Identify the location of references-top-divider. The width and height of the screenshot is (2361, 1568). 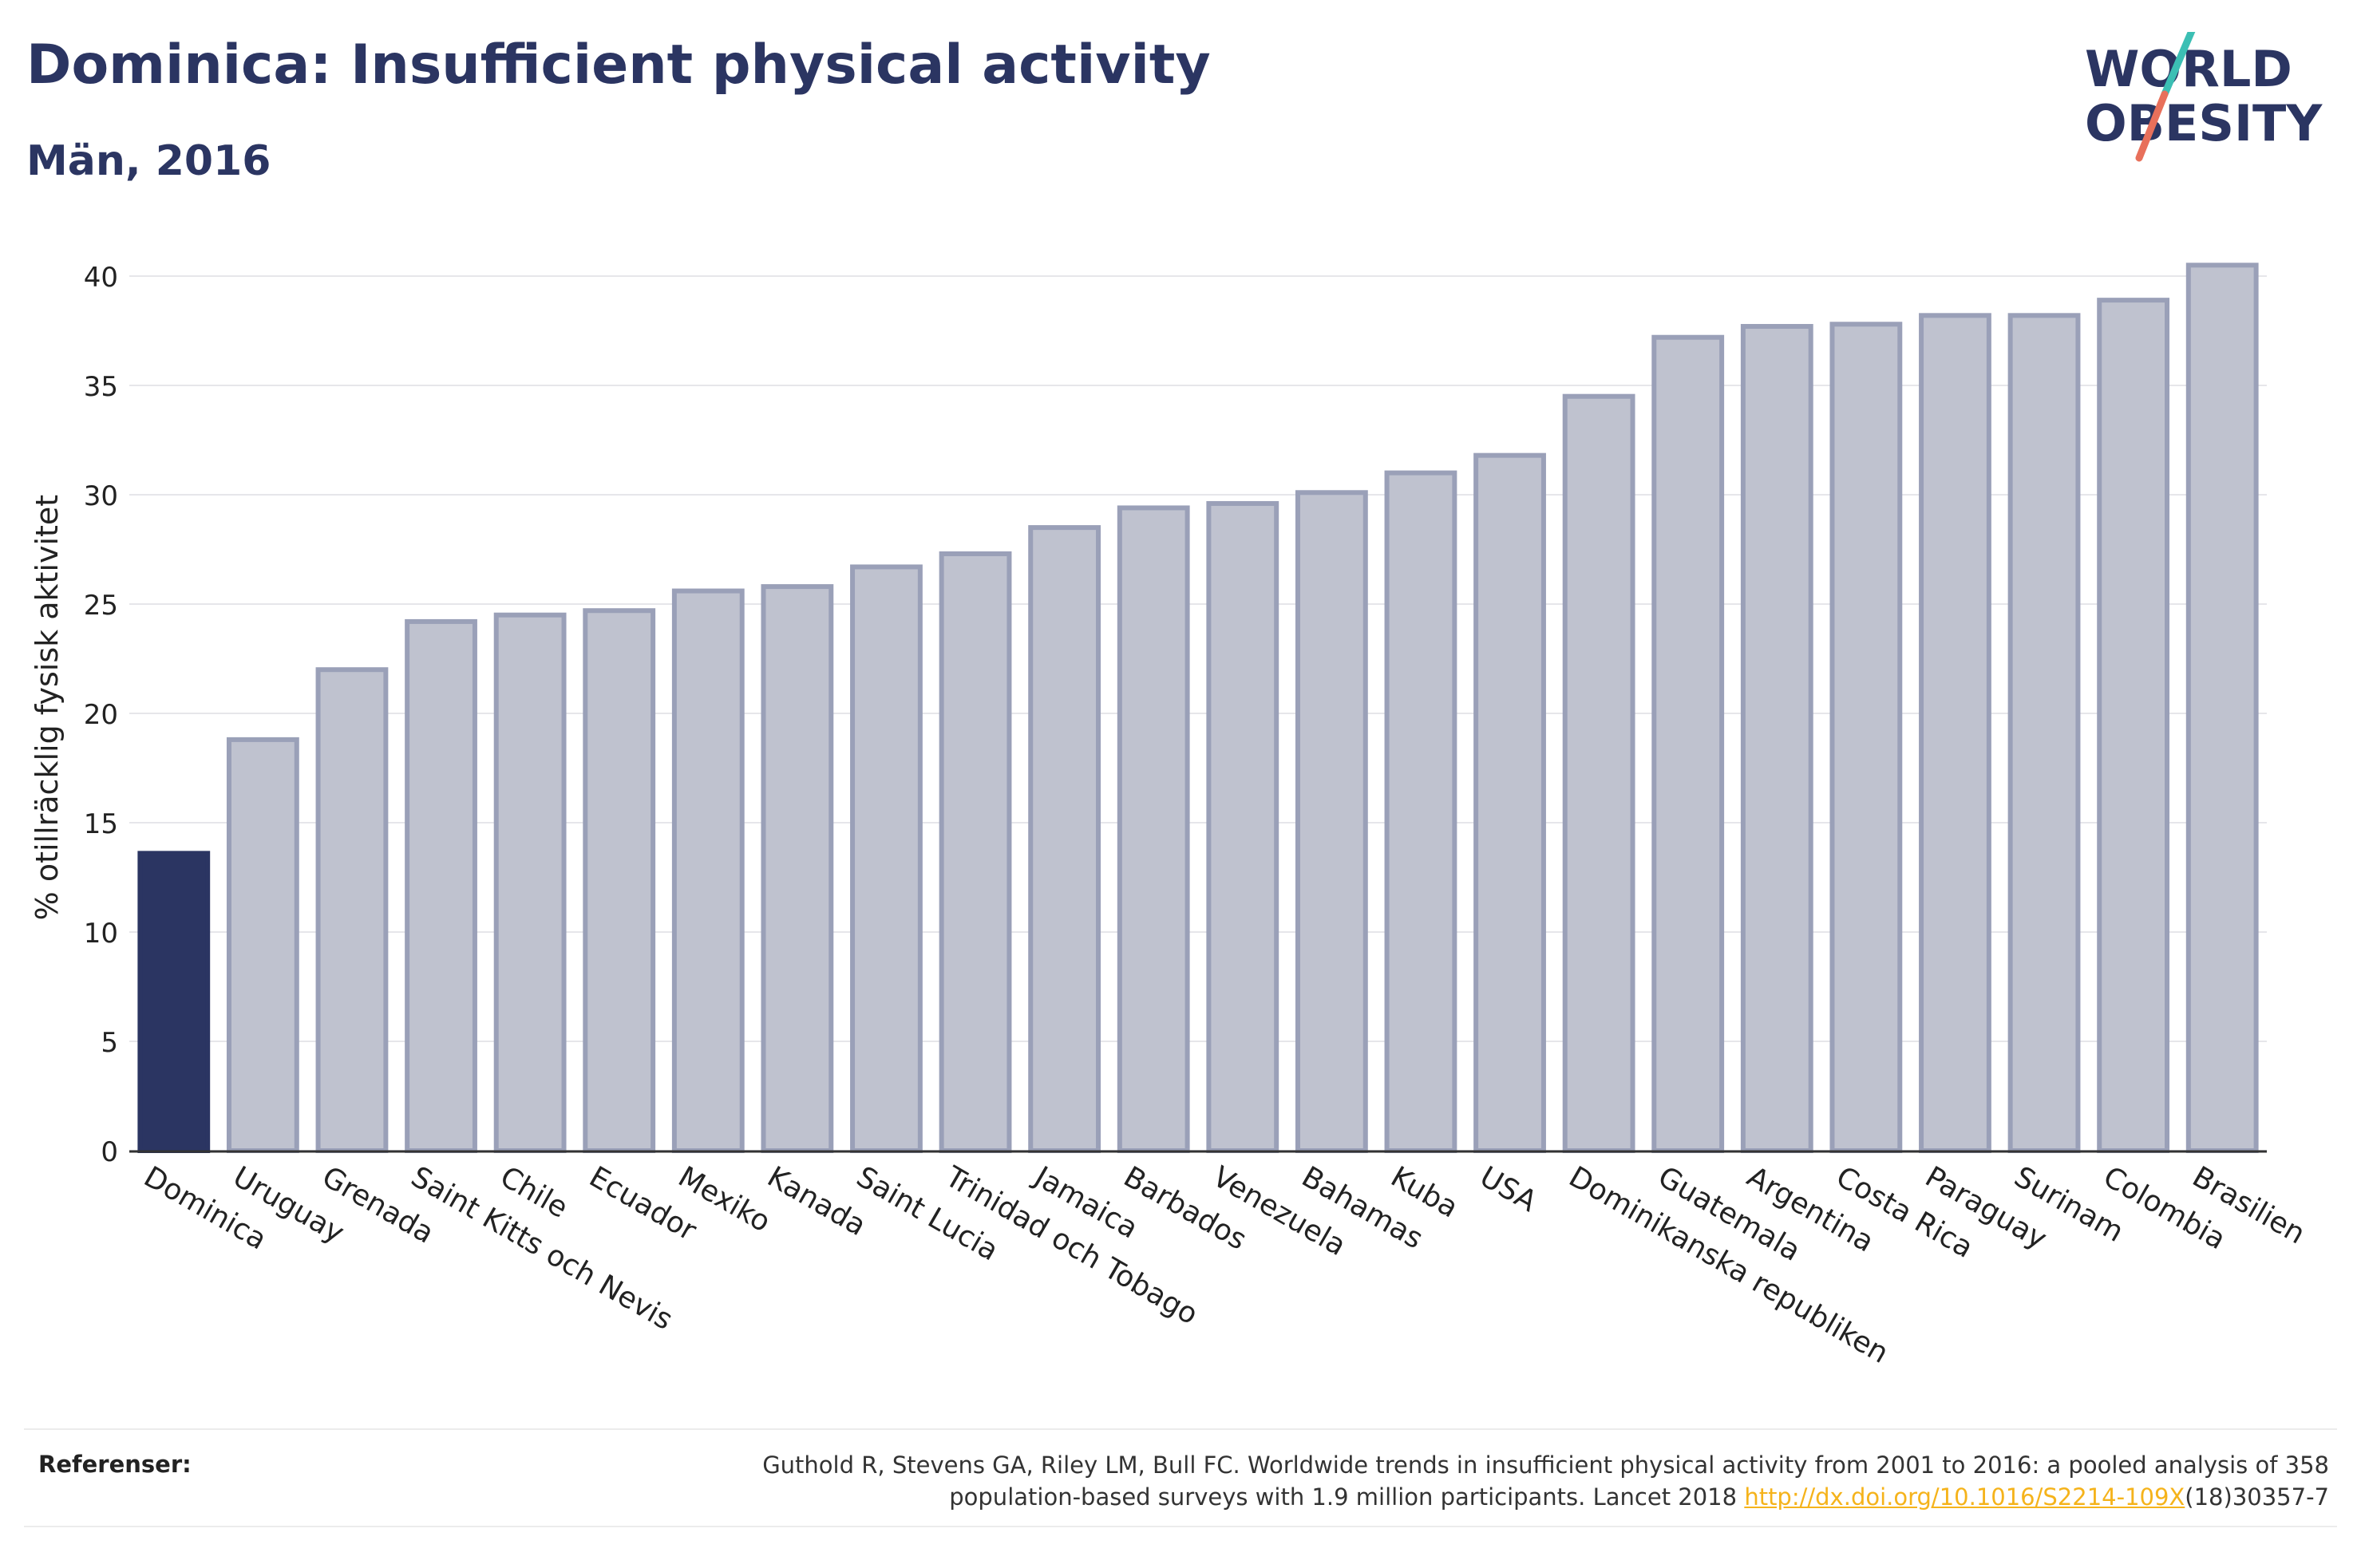
(1180, 1429).